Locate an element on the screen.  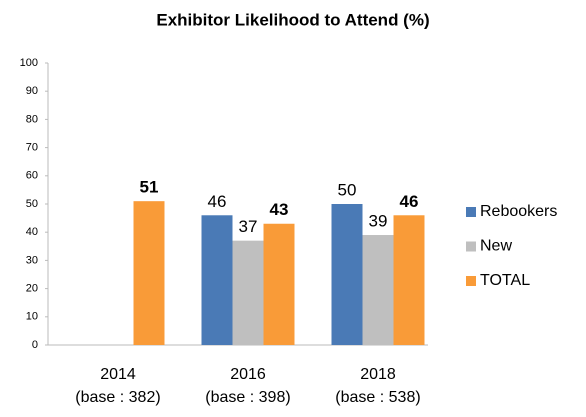
y-tick-label: 30 is located at coordinates (32, 260).